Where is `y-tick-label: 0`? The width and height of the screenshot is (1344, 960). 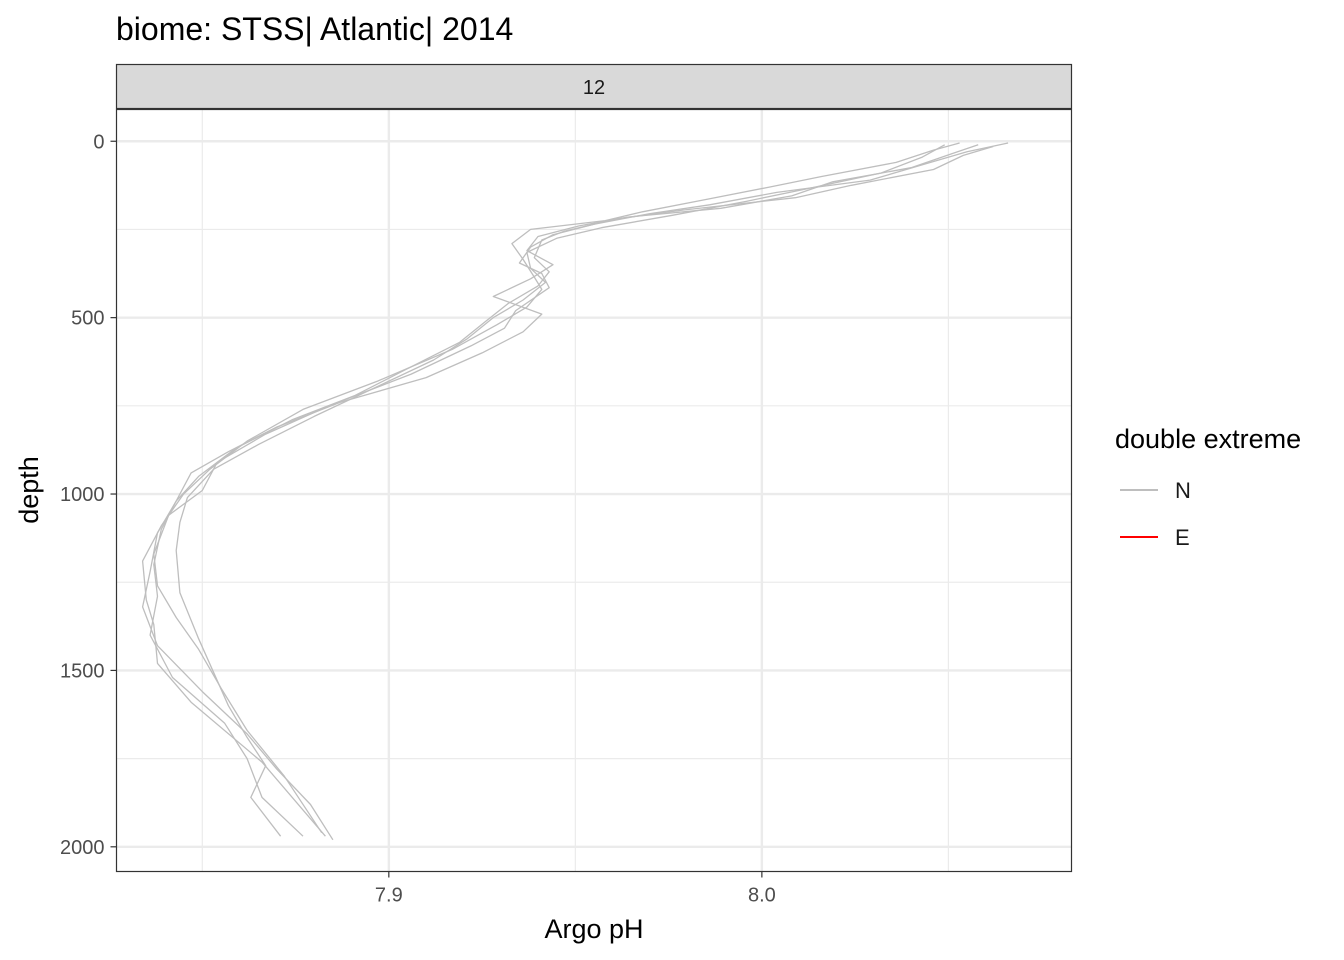 y-tick-label: 0 is located at coordinates (98, 142).